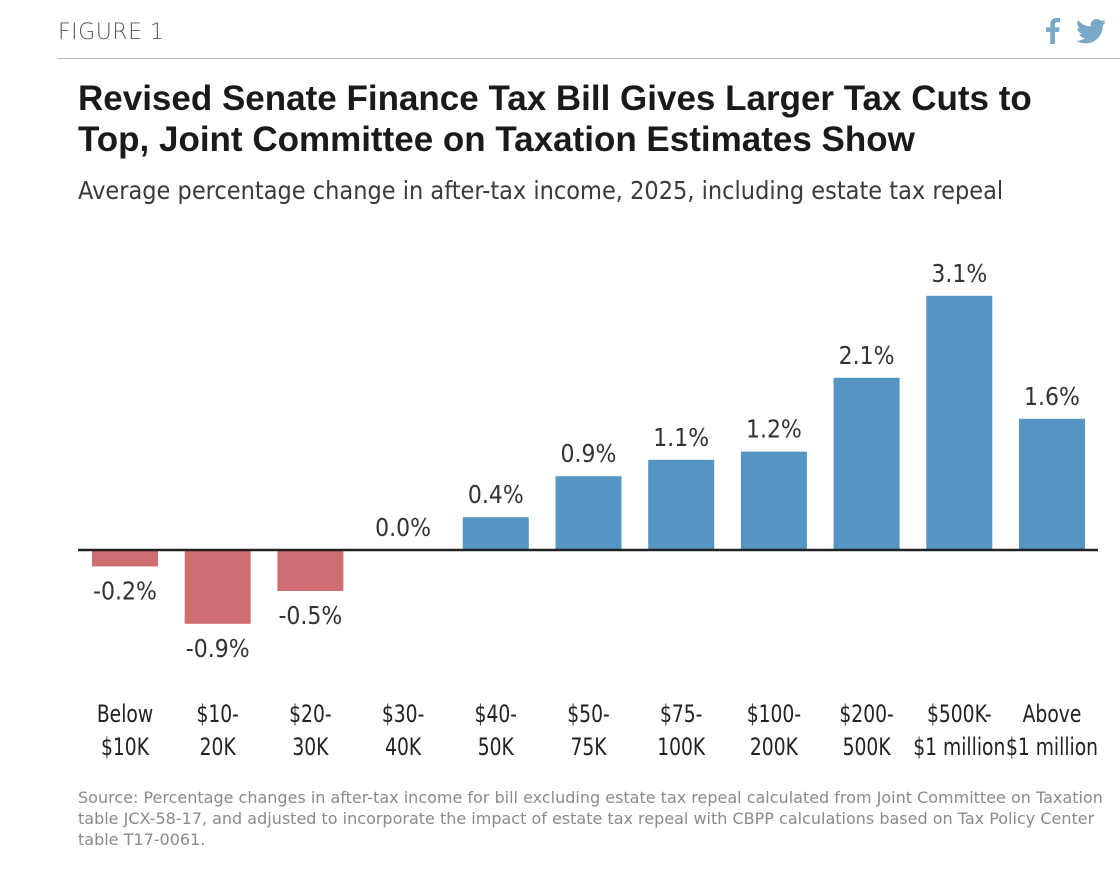 Image resolution: width=1120 pixels, height=871 pixels. I want to click on category-label-5-0: $50-, so click(588, 715).